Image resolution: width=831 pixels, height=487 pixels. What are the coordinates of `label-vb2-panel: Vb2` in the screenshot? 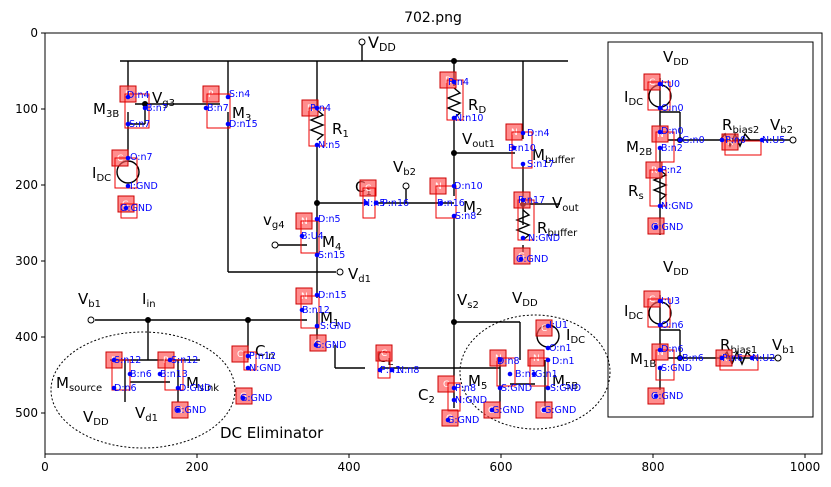 It's located at (781, 126).